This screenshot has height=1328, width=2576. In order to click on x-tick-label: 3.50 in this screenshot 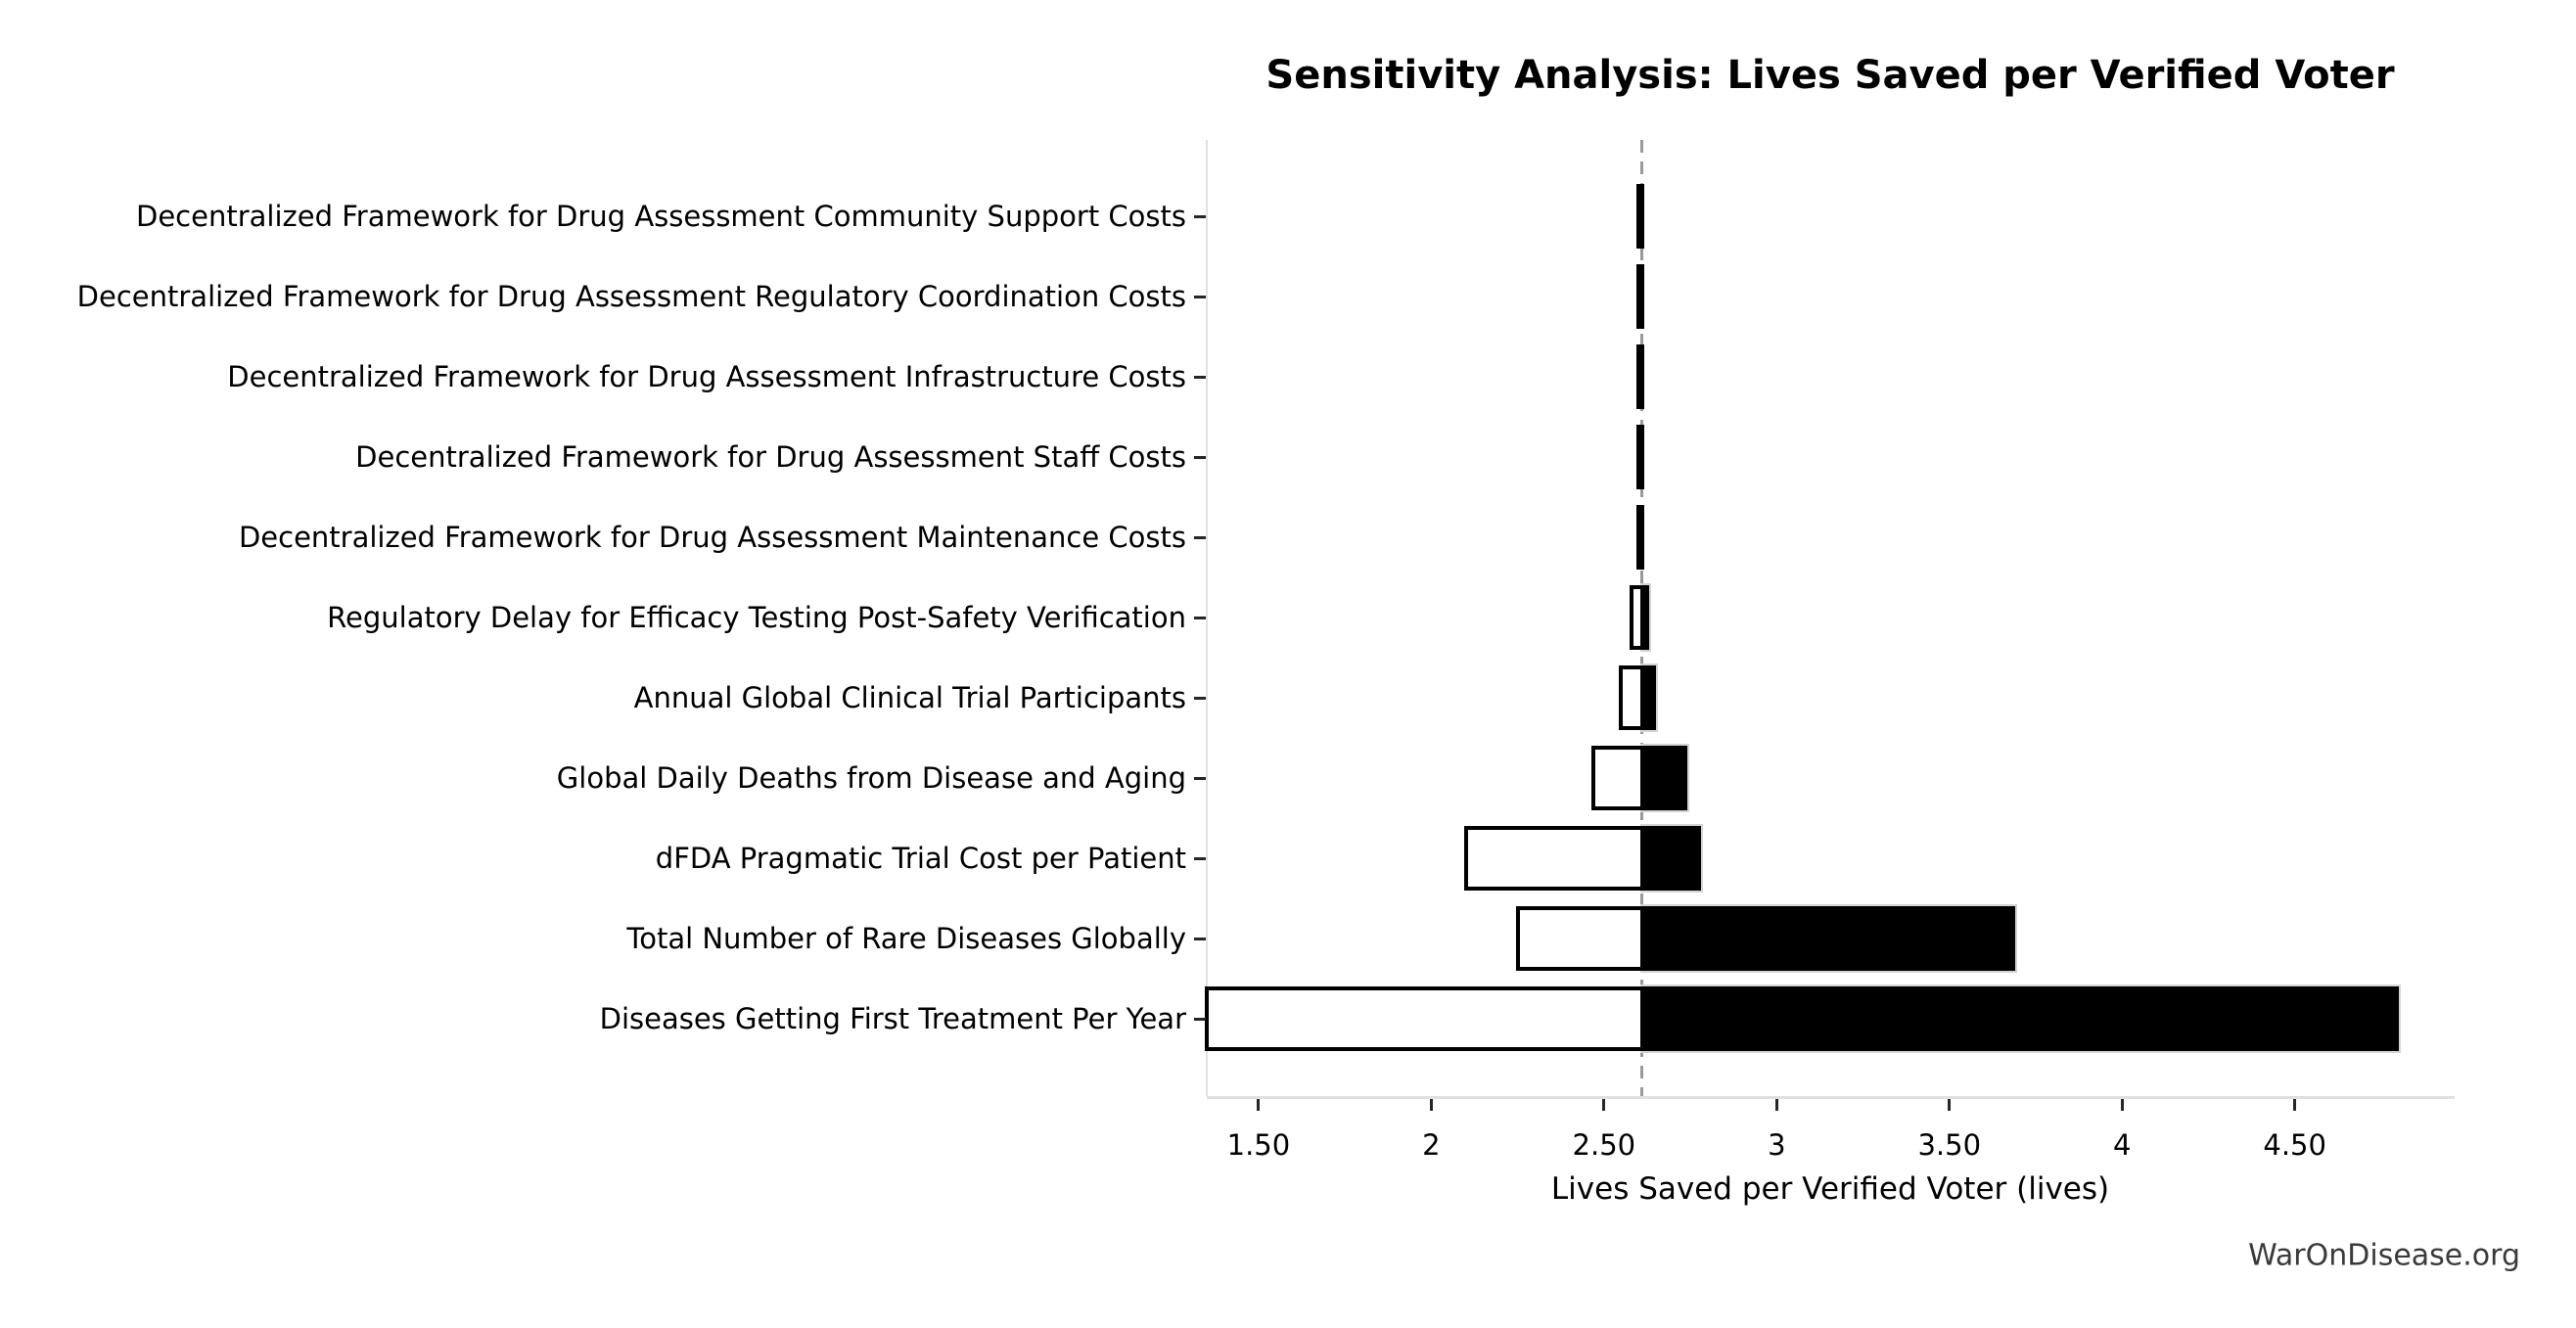, I will do `click(1950, 1145)`.